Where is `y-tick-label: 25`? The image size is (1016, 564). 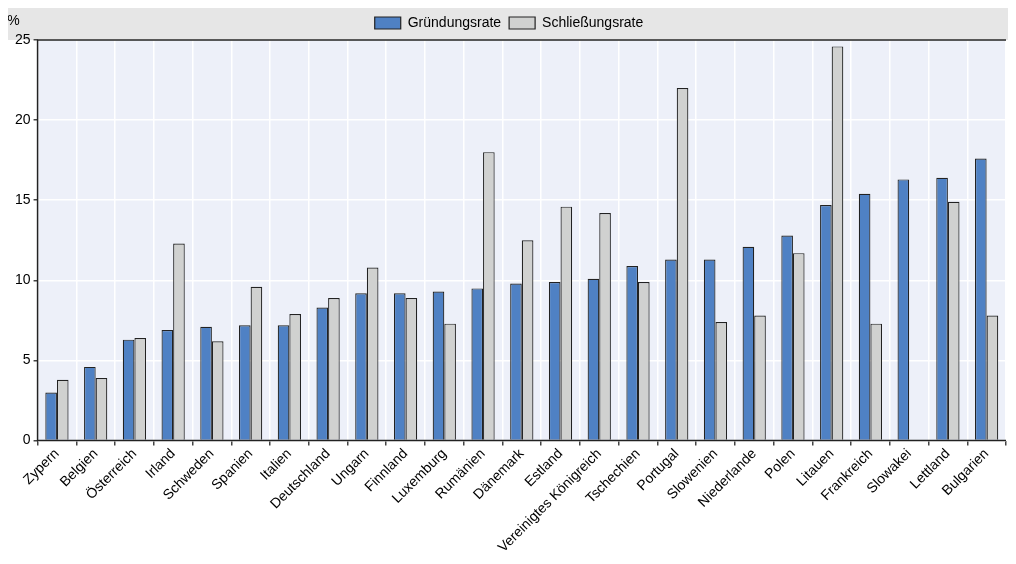
y-tick-label: 25 is located at coordinates (22, 38).